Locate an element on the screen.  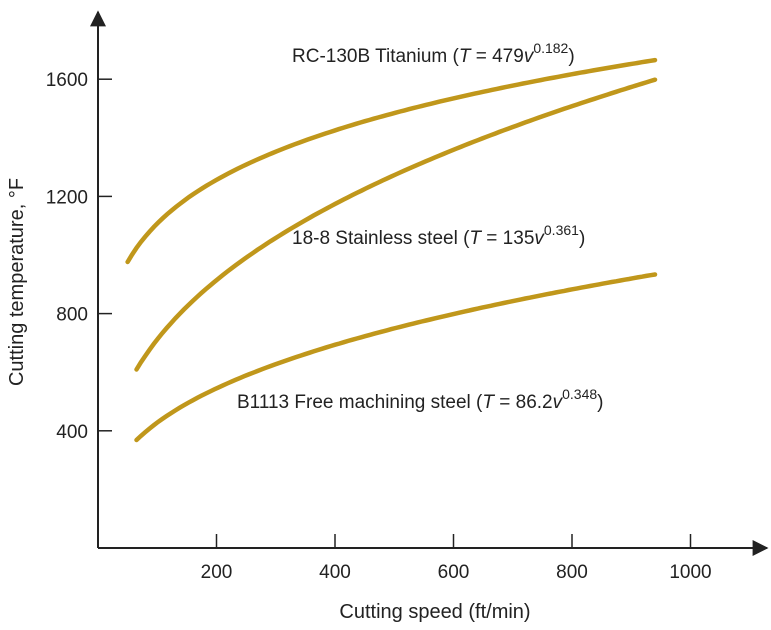
x-tick-label: 400 is located at coordinates (335, 572).